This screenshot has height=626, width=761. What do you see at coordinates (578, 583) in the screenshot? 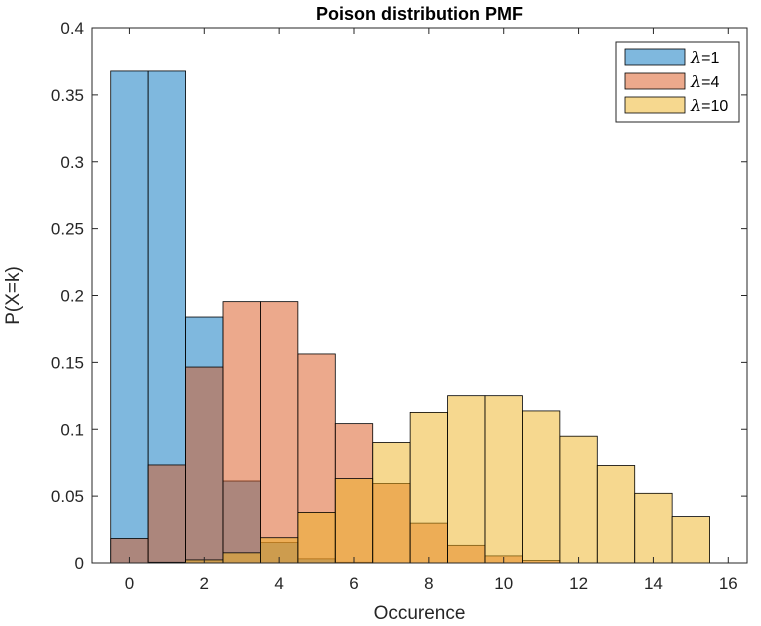
I see `x-tick-label: 12` at bounding box center [578, 583].